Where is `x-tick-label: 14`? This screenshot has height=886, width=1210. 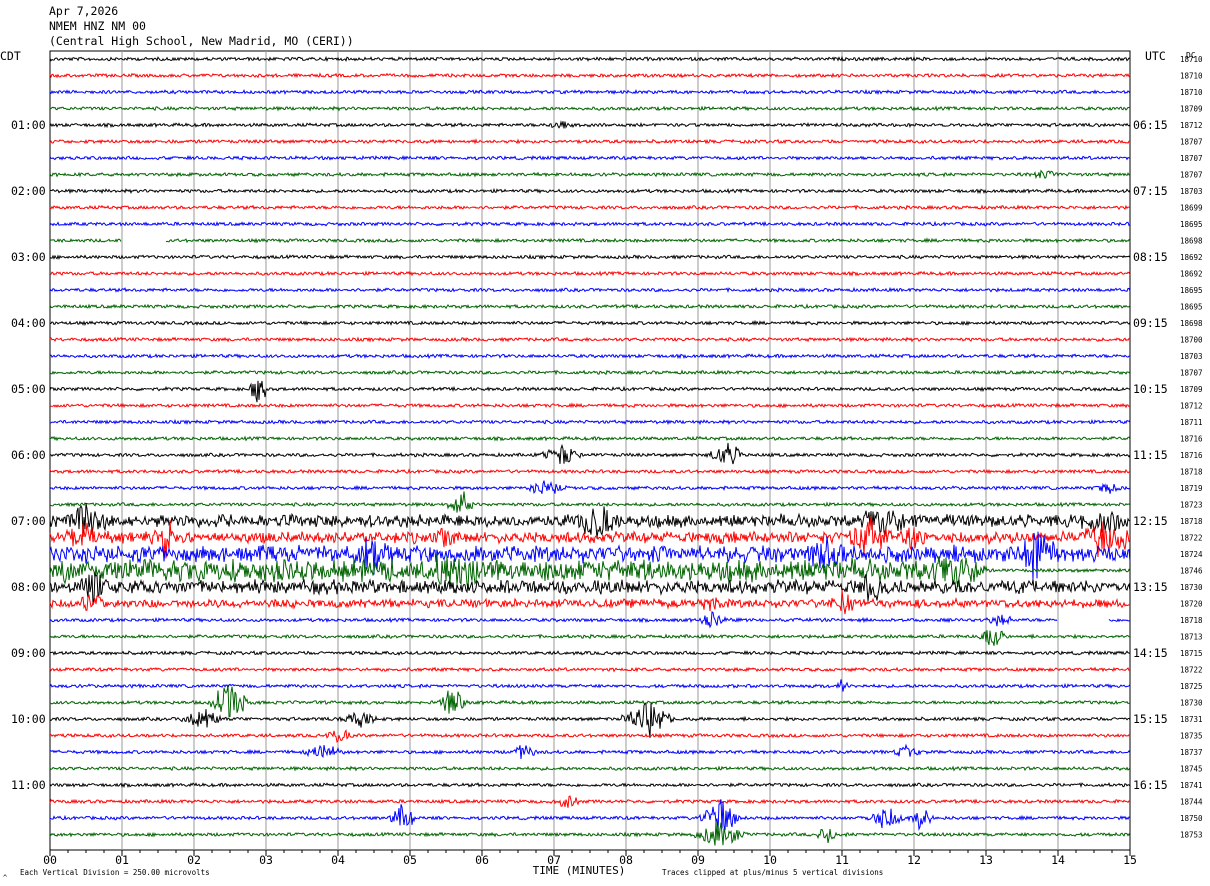 x-tick-label: 14 is located at coordinates (1058, 860).